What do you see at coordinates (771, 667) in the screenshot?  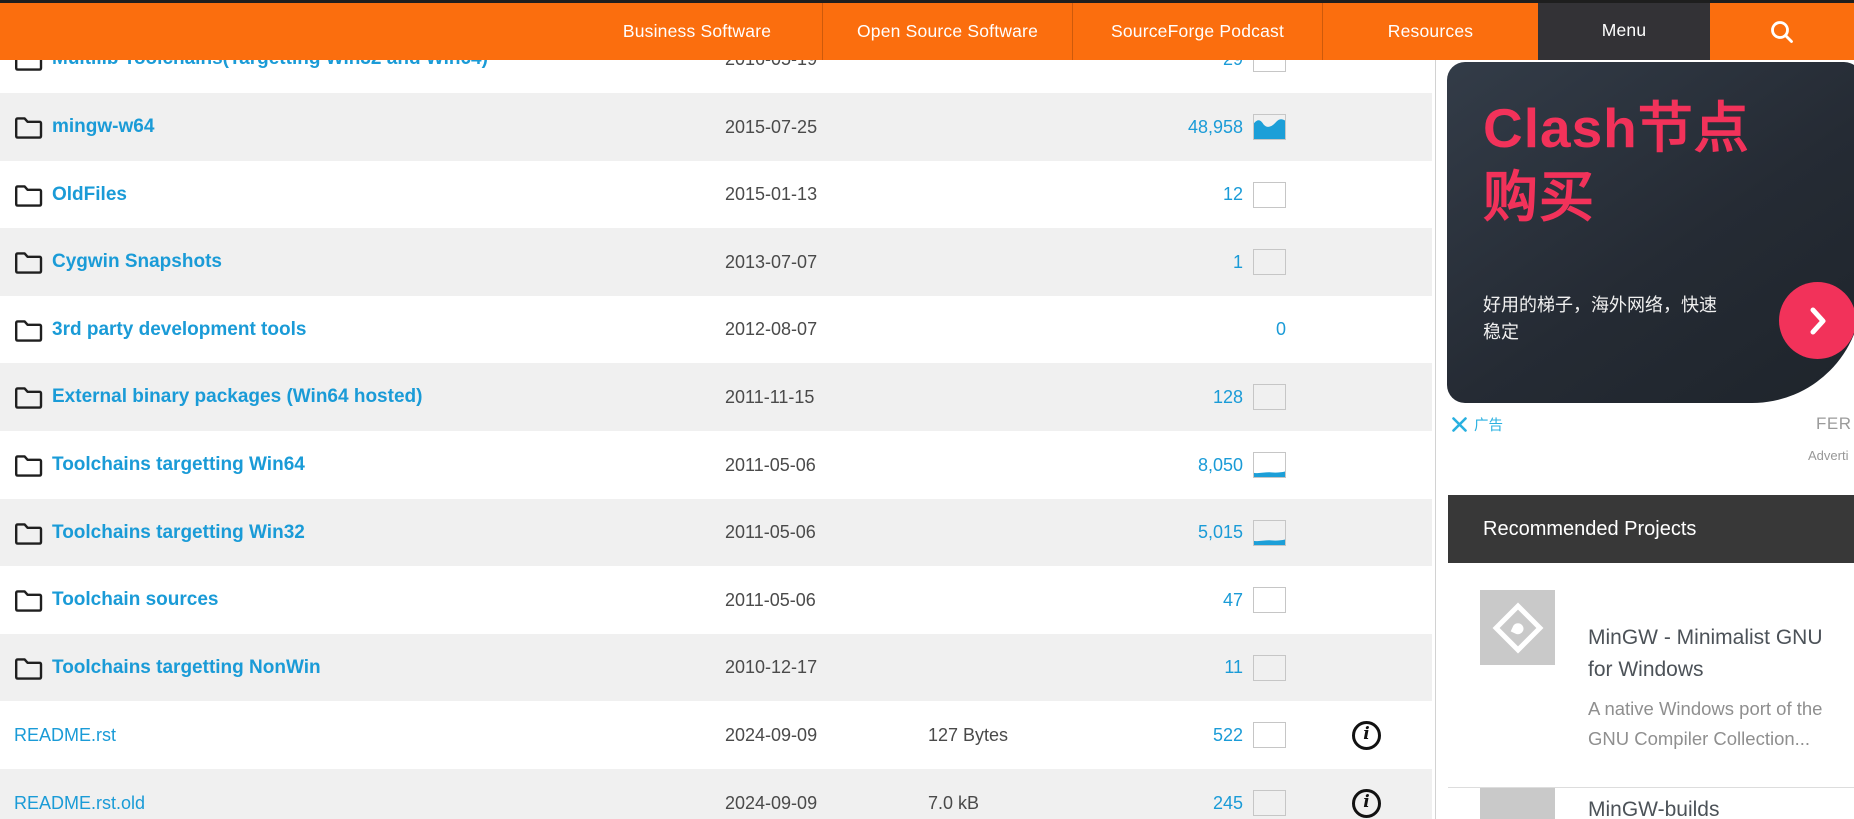 I see `modified-date: 2010-12-17` at bounding box center [771, 667].